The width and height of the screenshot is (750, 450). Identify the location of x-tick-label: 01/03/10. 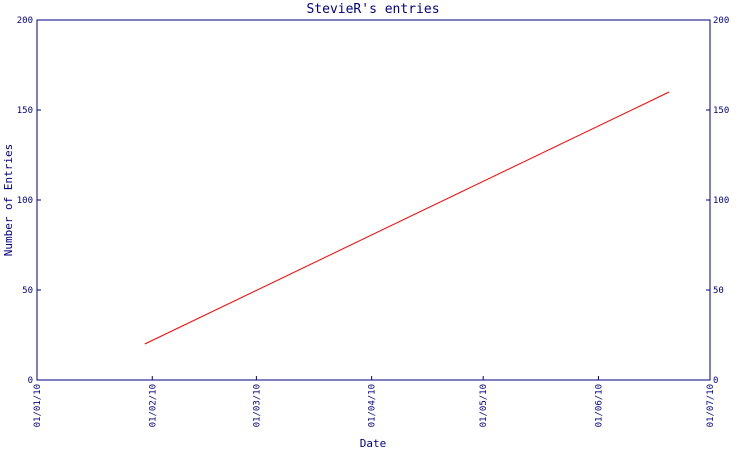
(257, 405).